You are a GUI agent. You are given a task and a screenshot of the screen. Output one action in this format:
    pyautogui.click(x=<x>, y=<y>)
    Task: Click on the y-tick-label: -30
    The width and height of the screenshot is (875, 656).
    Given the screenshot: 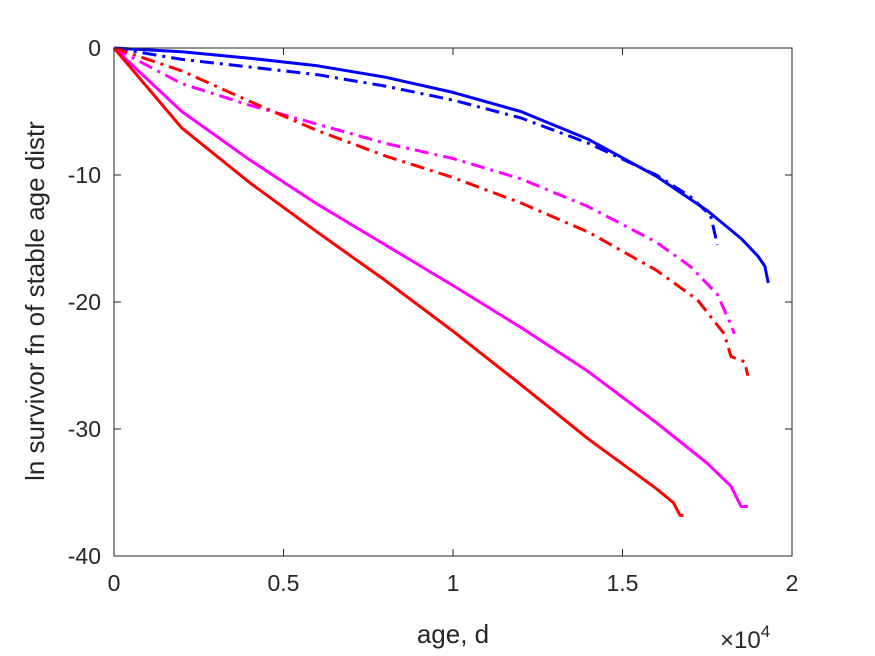 What is the action you would take?
    pyautogui.click(x=84, y=429)
    